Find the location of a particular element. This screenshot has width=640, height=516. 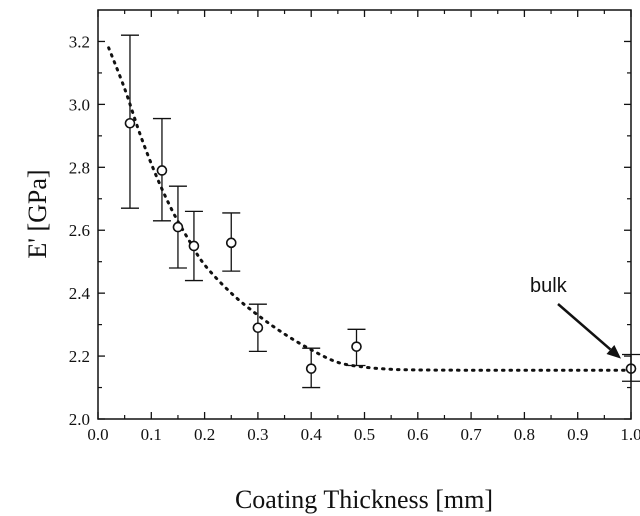

y-axis-title: E' [GPa] is located at coordinates (37, 213).